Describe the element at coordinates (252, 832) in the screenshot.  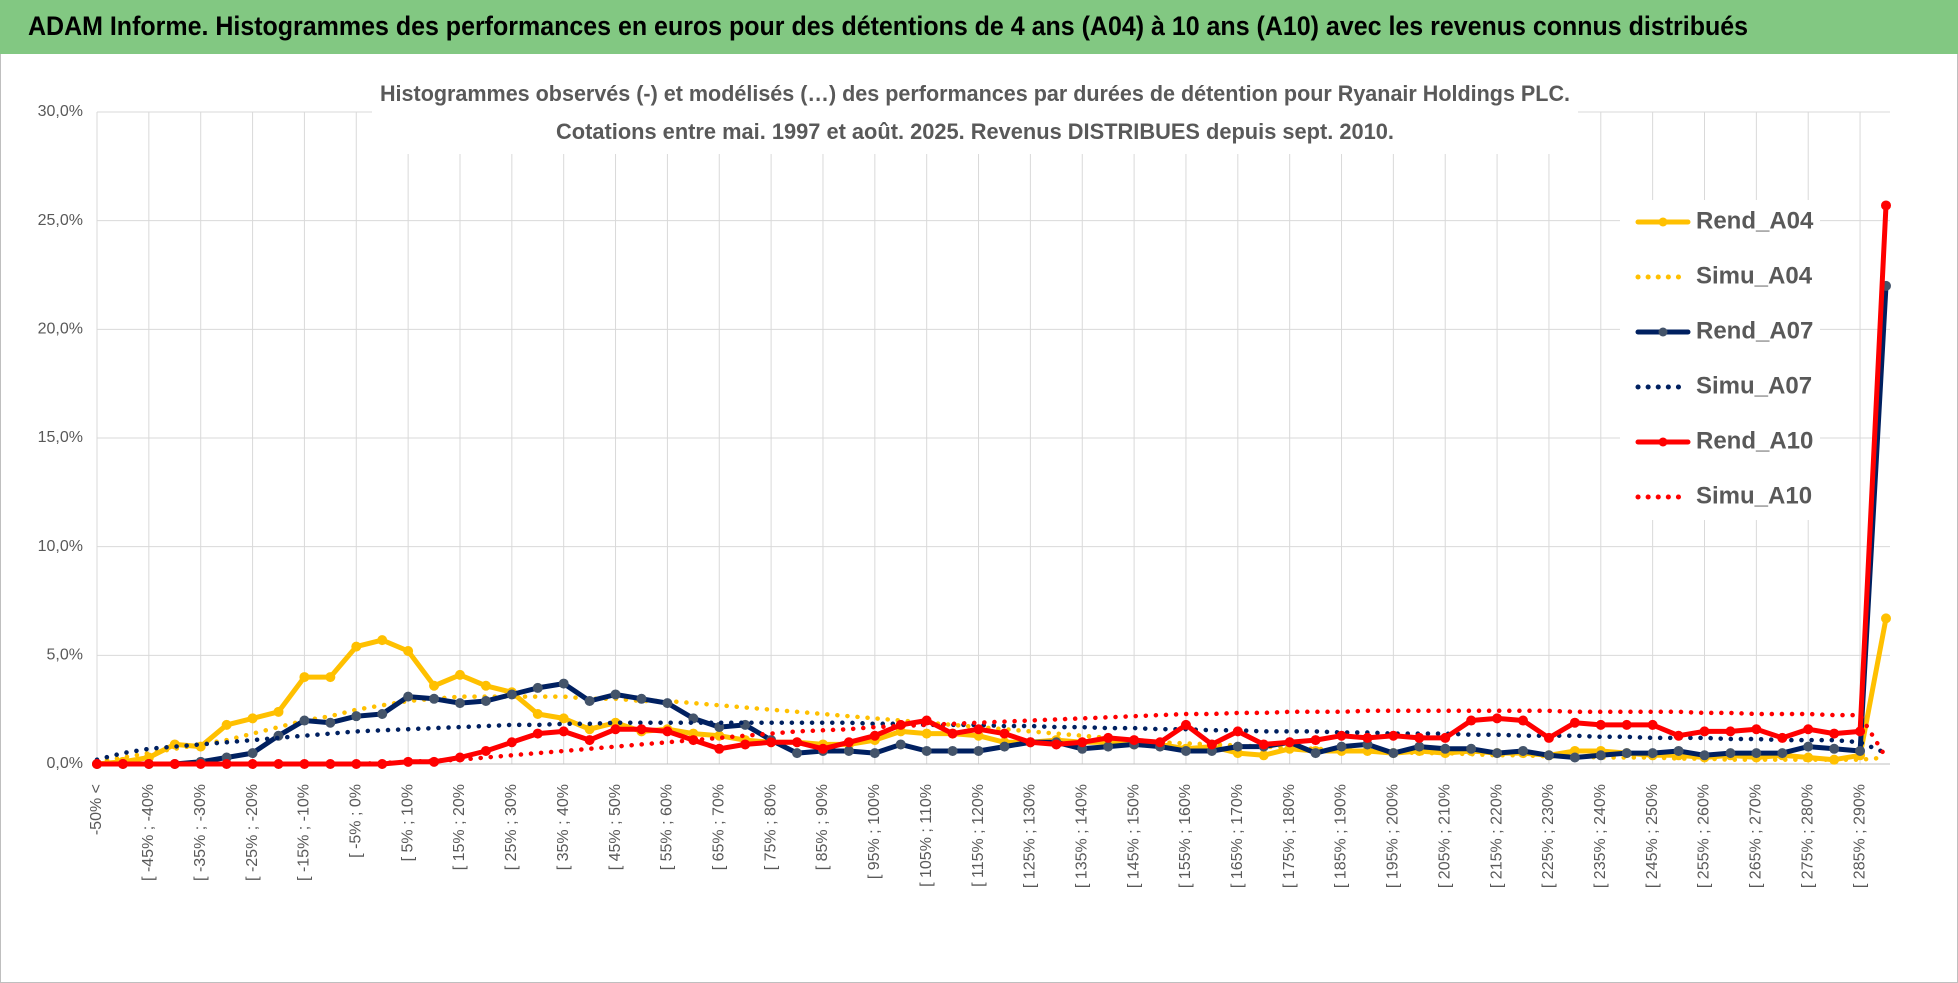
I see `x-tick-label: [ -25% ; -20%` at that location.